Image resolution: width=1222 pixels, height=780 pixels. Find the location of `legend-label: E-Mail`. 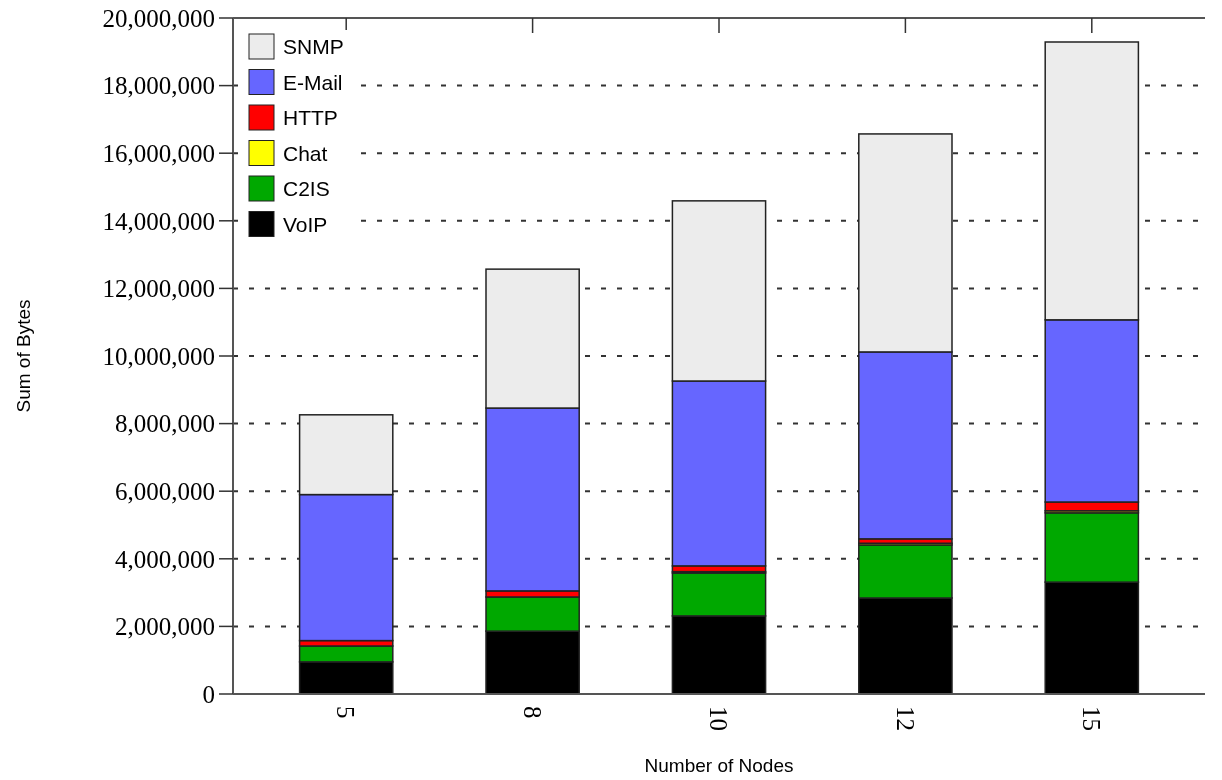

legend-label: E-Mail is located at coordinates (313, 82).